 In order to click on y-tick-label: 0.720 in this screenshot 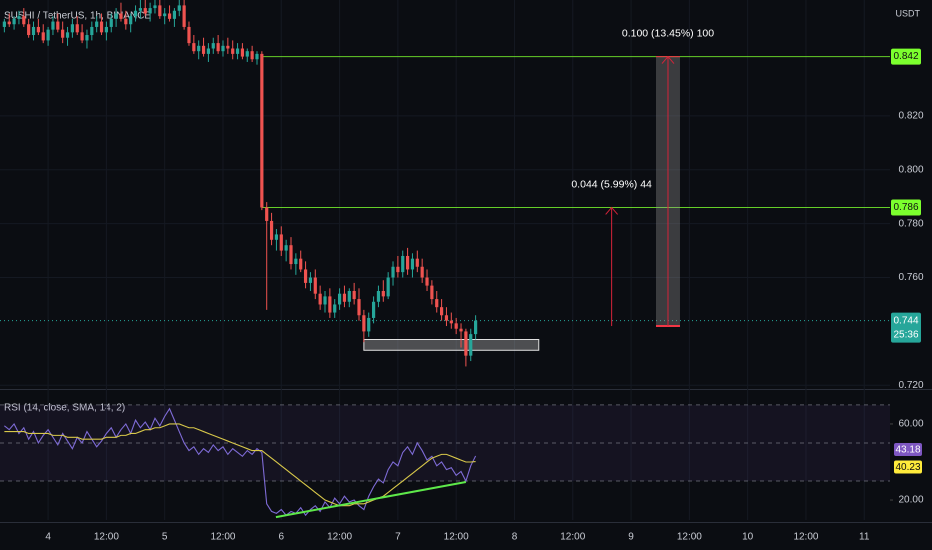, I will do `click(910, 385)`.